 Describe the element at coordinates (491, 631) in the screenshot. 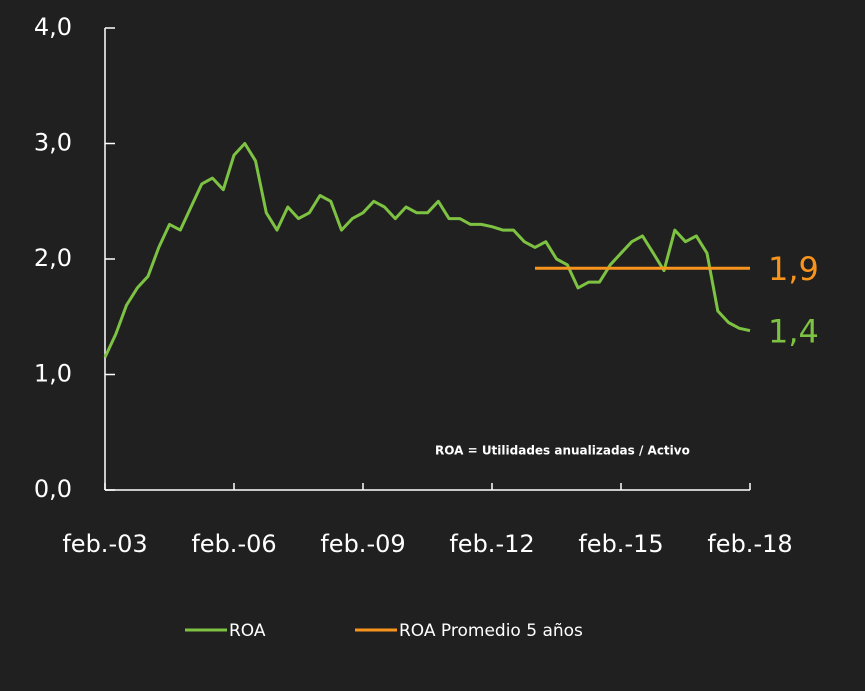

I see `legend-label: ROA Promedio 5 años` at that location.